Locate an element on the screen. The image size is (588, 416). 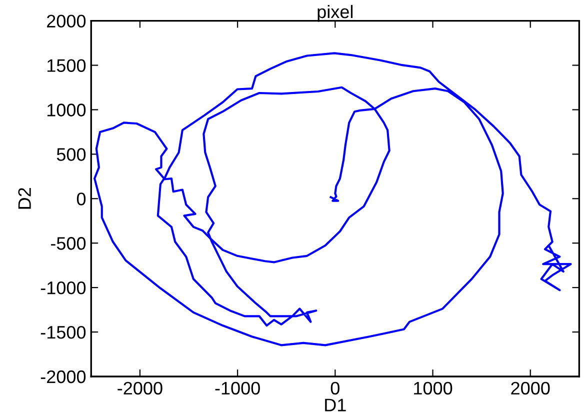
y-axis-title: D2 is located at coordinates (24, 198).